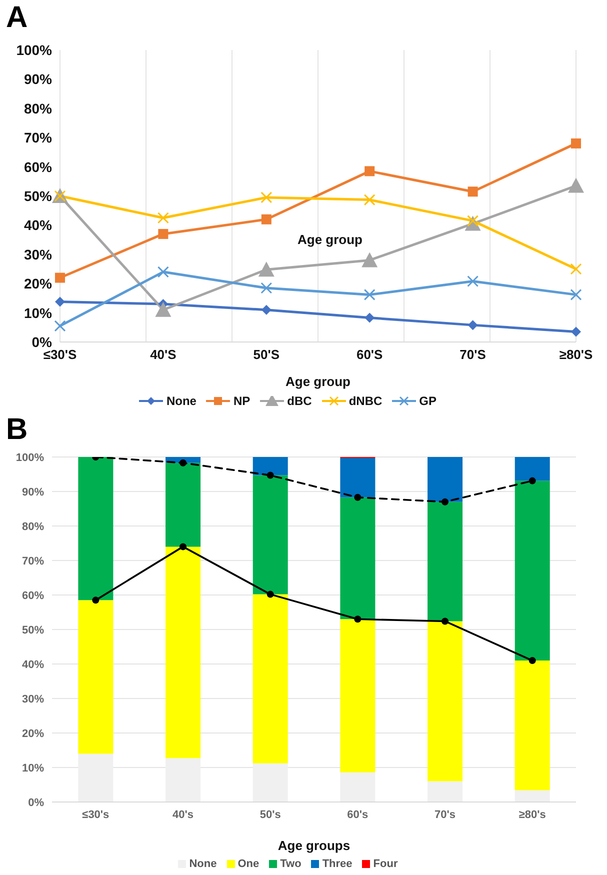  What do you see at coordinates (17, 18) in the screenshot?
I see `chart-title: A` at bounding box center [17, 18].